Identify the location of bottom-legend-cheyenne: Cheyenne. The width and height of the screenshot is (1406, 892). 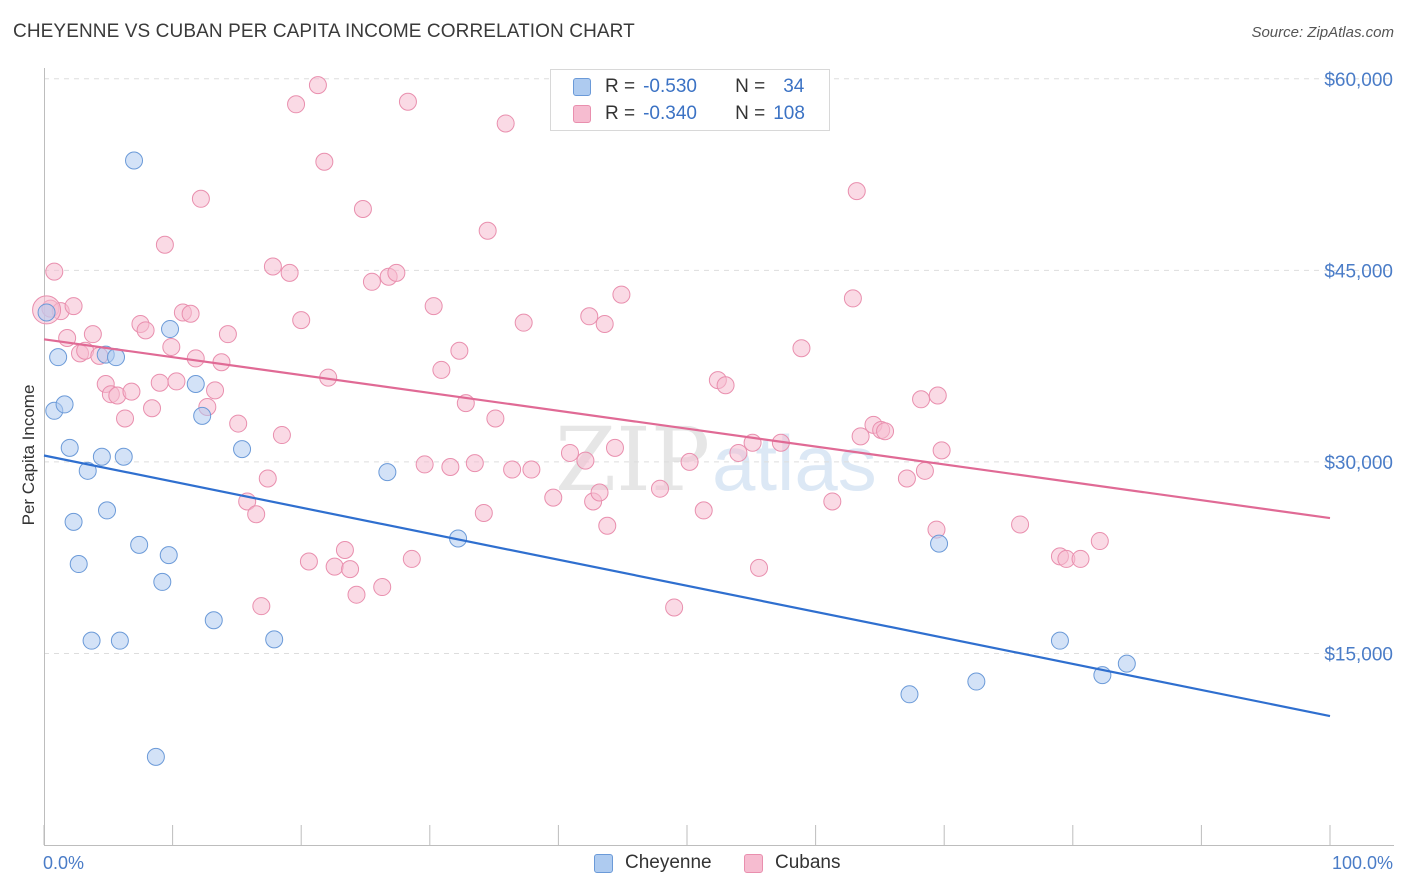
(653, 863).